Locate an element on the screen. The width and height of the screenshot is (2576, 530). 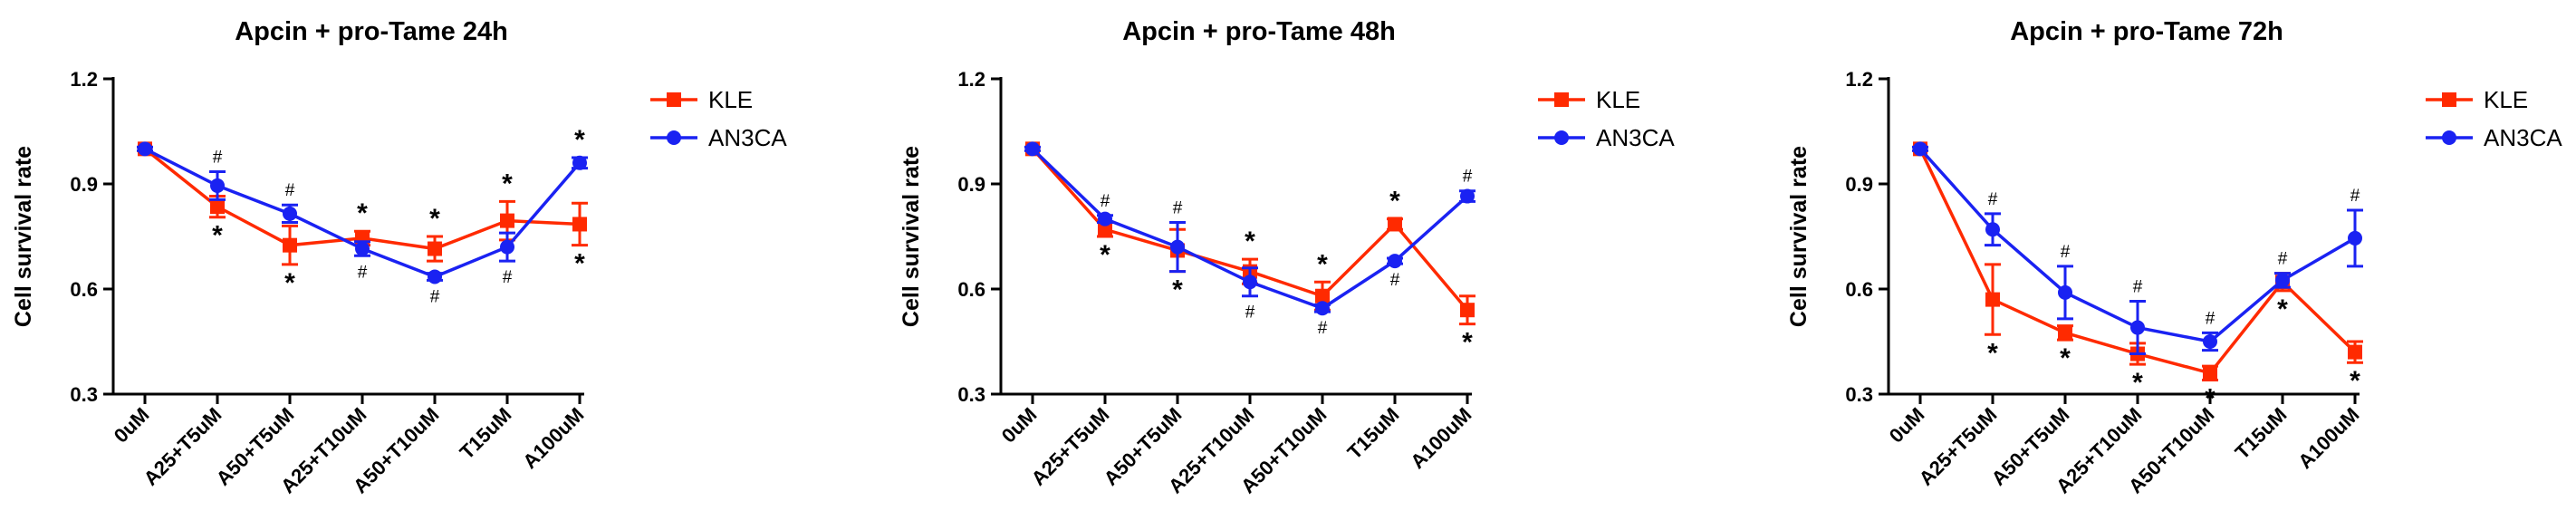
chart-title: Apcin + pro-Tame 48h is located at coordinates (1259, 31).